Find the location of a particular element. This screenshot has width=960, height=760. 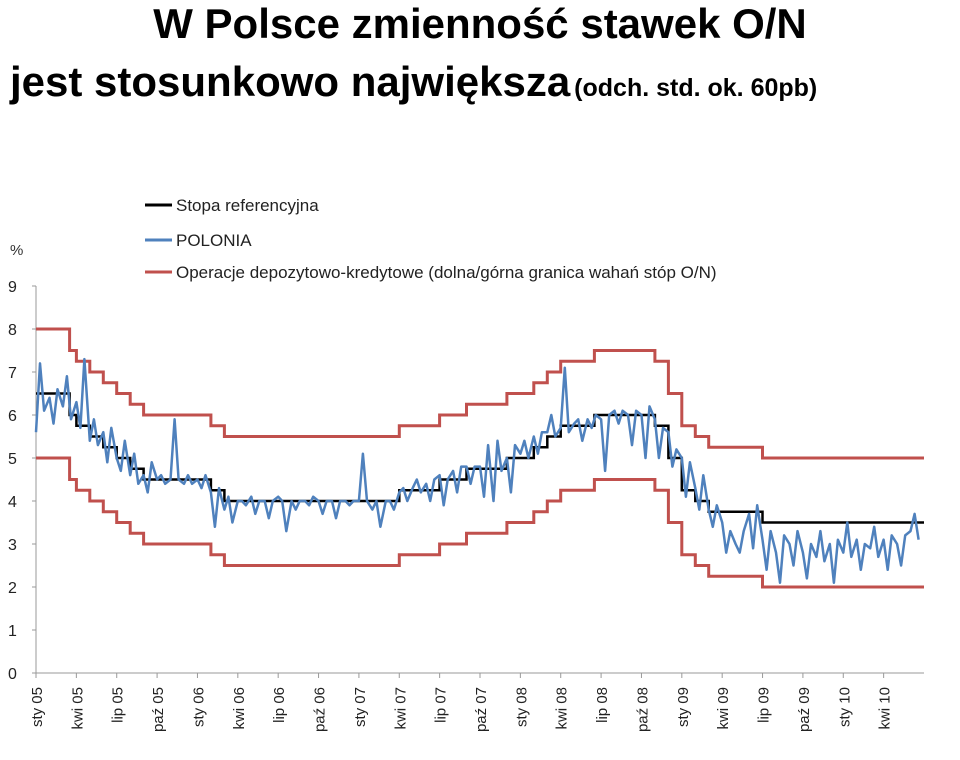

legend-item-polonia-label: POLONIA is located at coordinates (214, 240).